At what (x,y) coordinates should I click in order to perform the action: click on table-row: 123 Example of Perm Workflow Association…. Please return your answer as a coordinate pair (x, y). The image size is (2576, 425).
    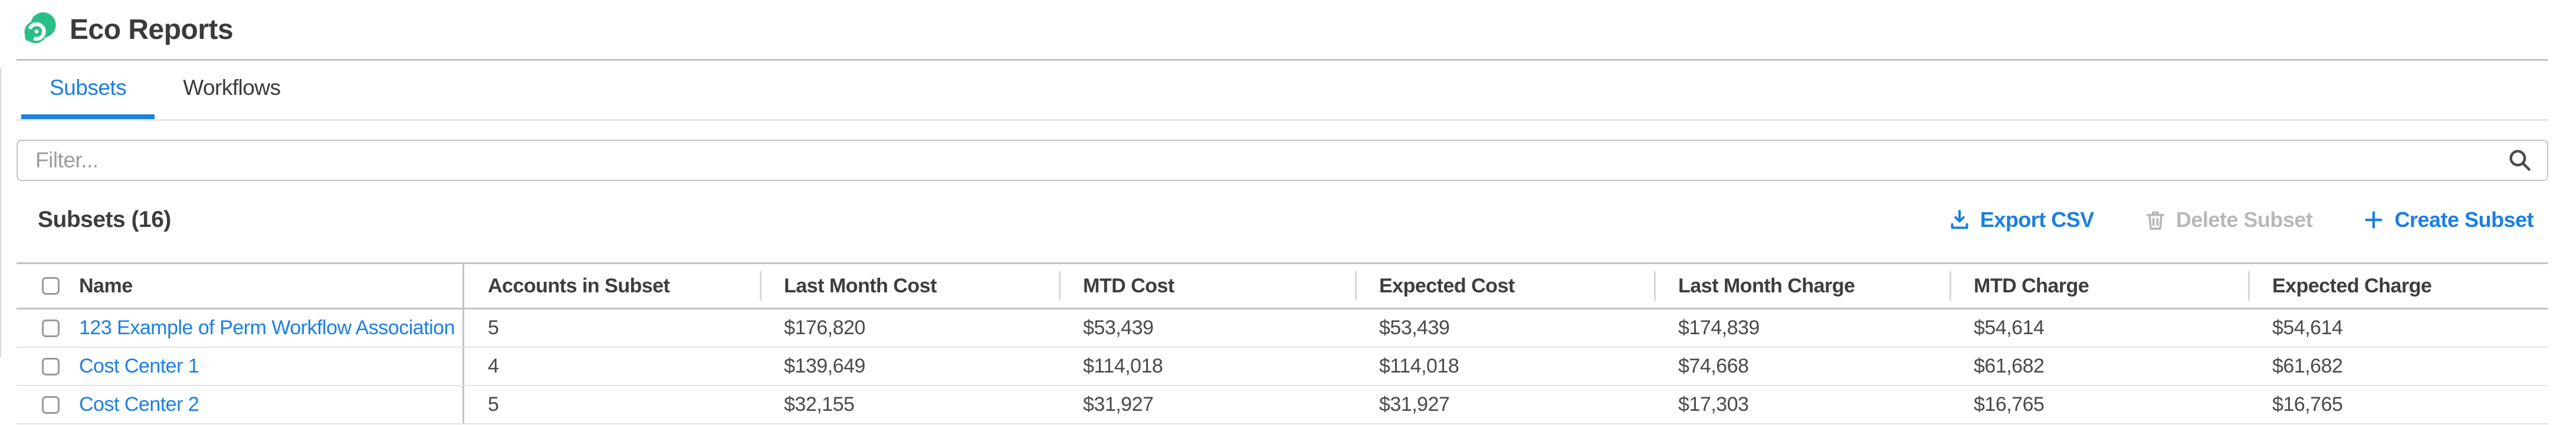
    Looking at the image, I should click on (1282, 328).